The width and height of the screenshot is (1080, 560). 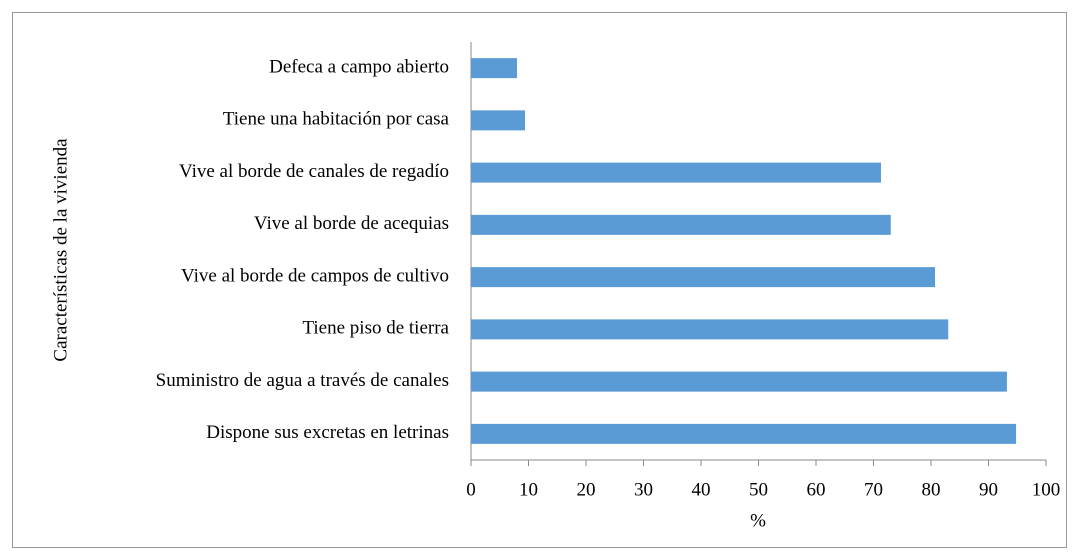 I want to click on y-tick-label: Dispone sus excretas en letrinas, so click(x=327, y=432).